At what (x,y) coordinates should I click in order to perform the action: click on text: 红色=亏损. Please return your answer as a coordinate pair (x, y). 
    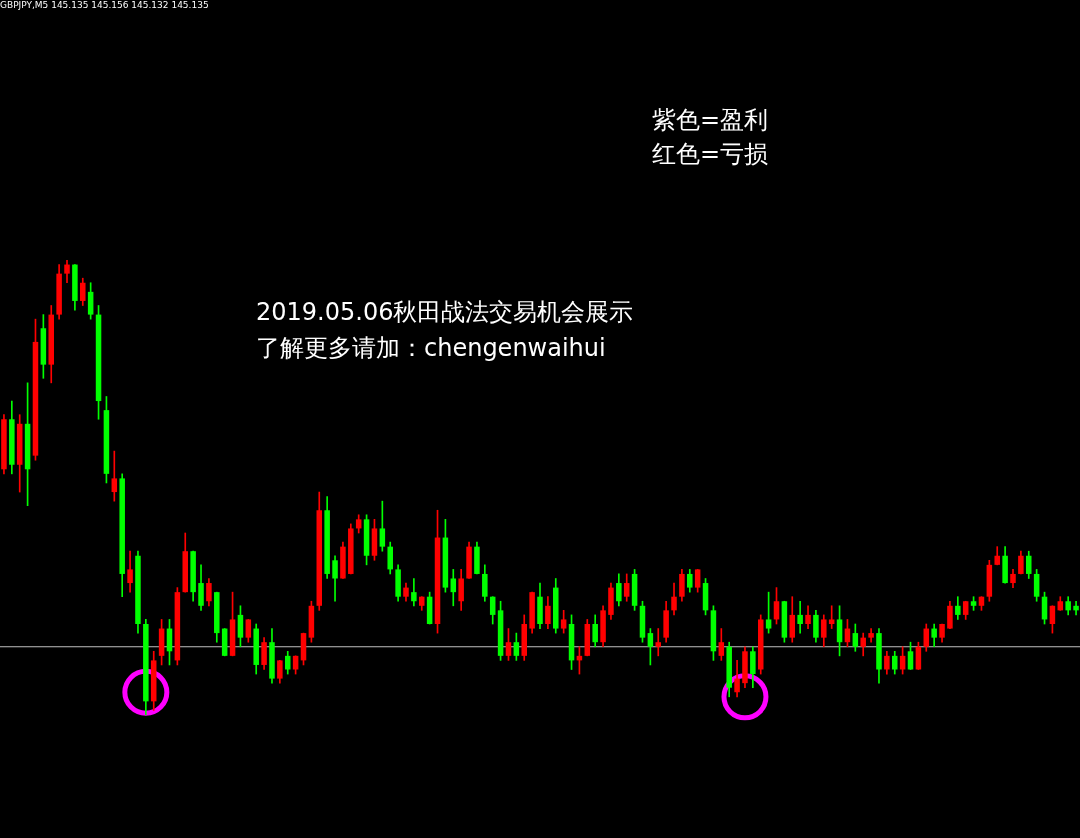
    Looking at the image, I should click on (710, 154).